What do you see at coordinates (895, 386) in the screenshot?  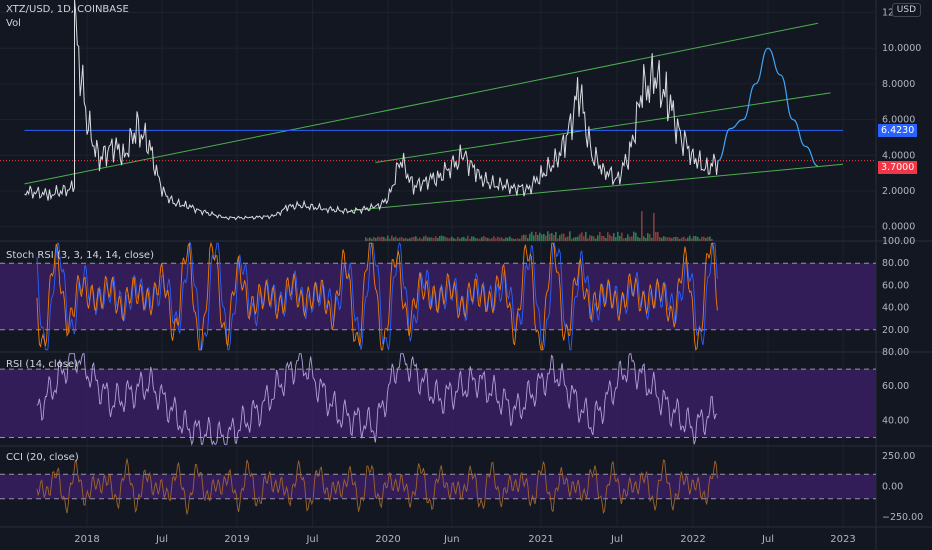 I see `rsi-tick-label: 60.00` at bounding box center [895, 386].